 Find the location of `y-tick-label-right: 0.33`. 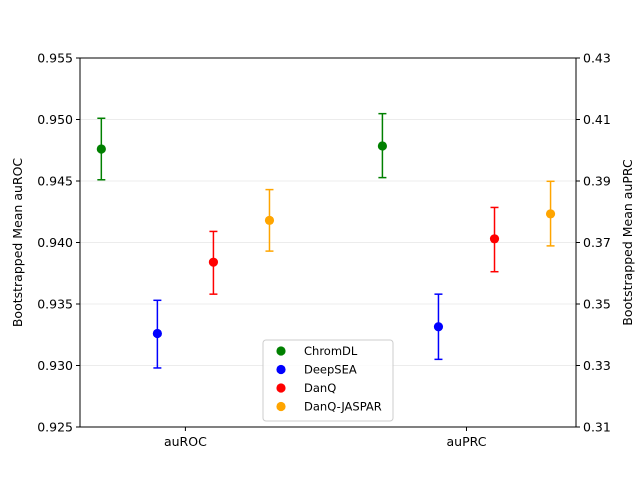

y-tick-label-right: 0.33 is located at coordinates (597, 365).